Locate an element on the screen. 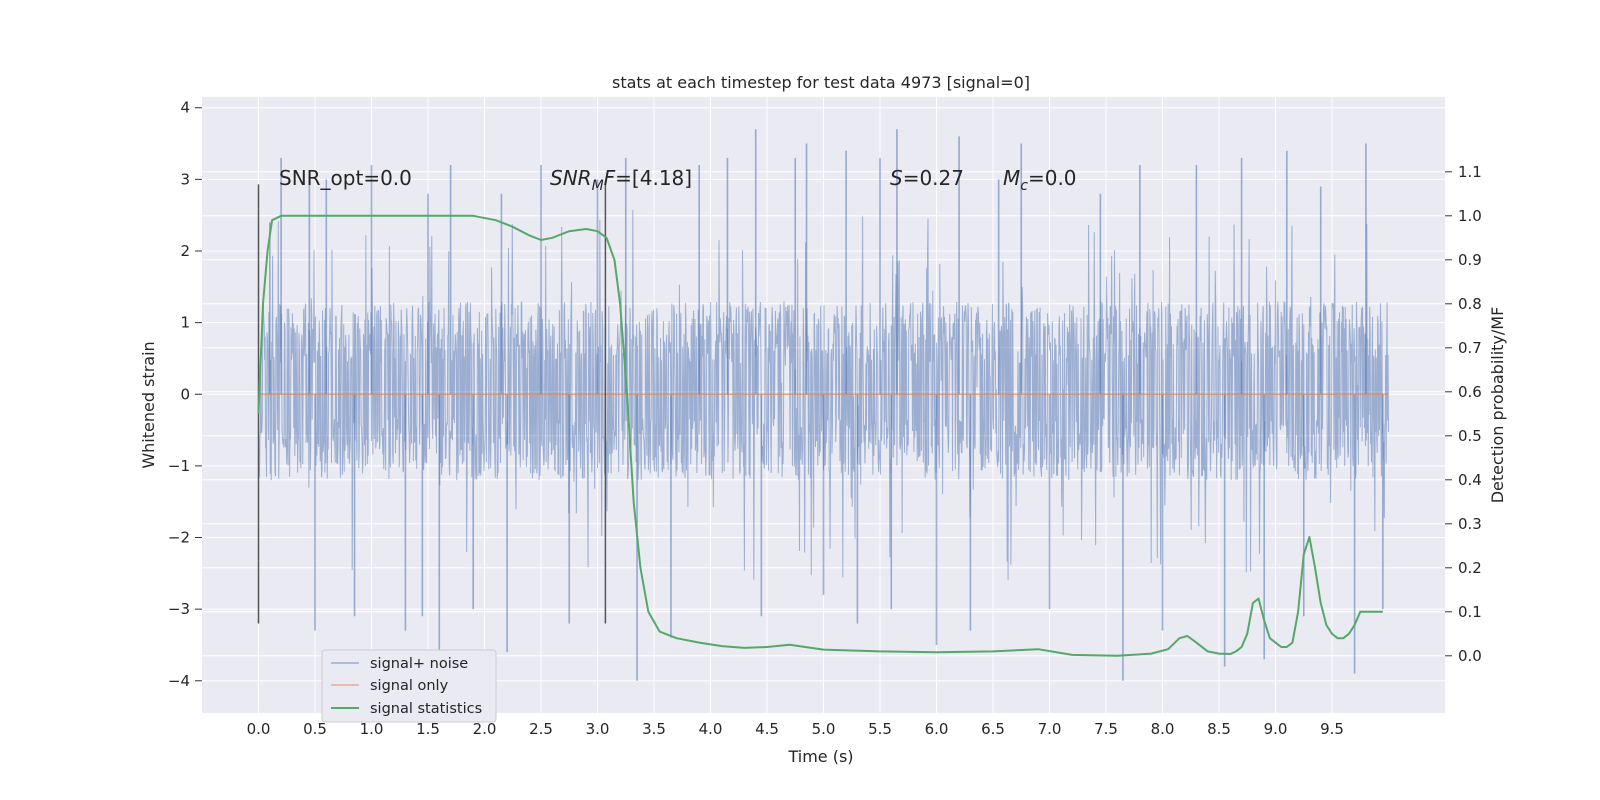  annotation-layer: SNR_opt=0.0 SNRMF=[4.18] S=0.27 Mc=0.0 is located at coordinates (678, 180).